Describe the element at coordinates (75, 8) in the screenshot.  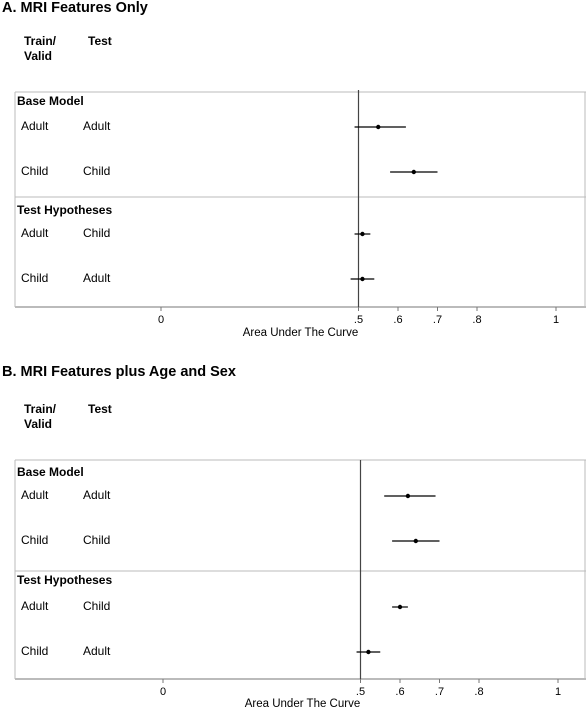
I see `chart-title: A. MRI Features Only` at that location.